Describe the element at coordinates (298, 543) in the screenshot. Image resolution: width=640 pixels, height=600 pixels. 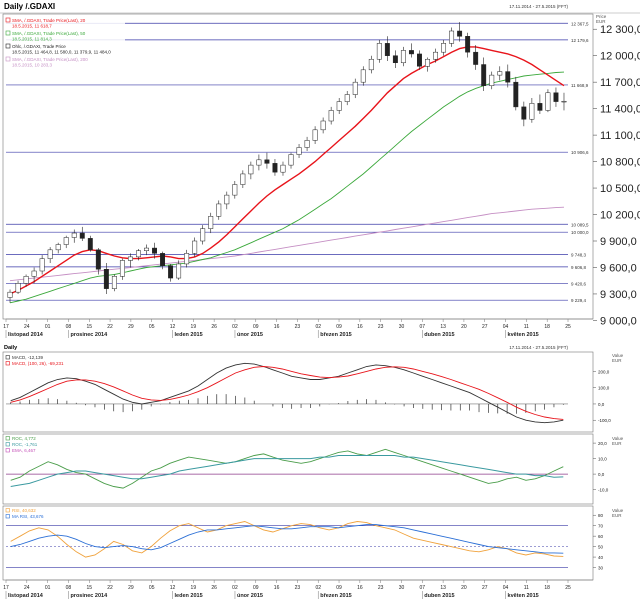
I see `rsi-panel` at that location.